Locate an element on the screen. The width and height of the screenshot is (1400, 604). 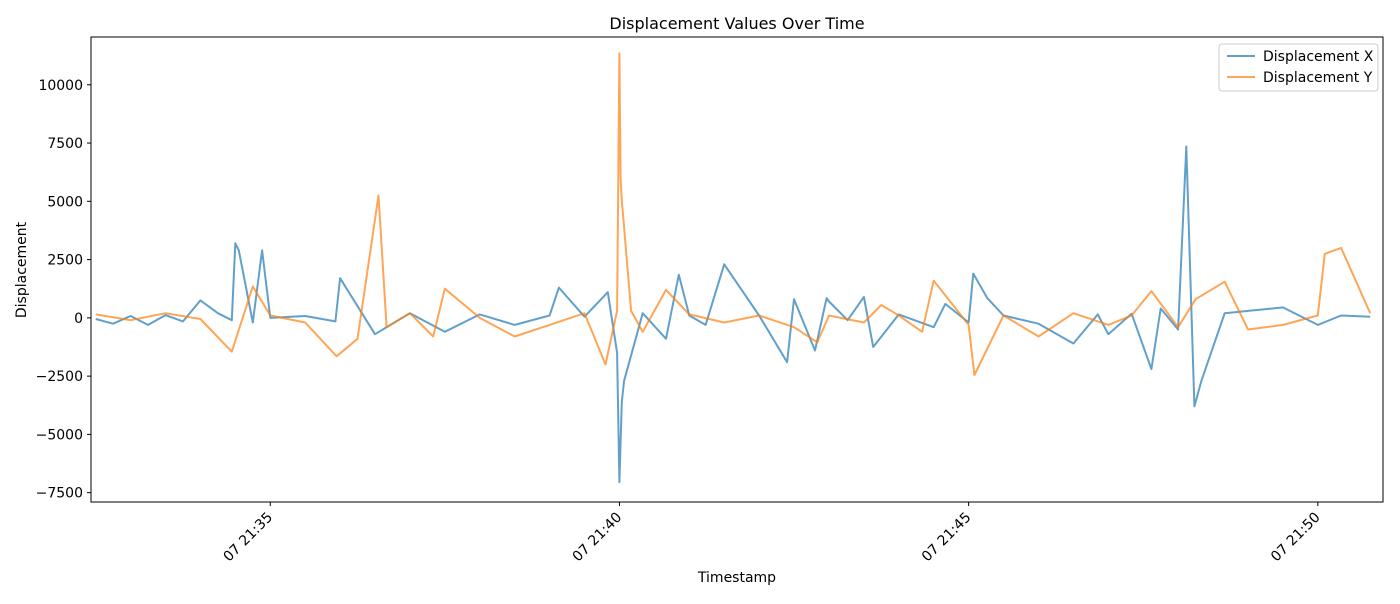
y-axis-label: Displacement is located at coordinates (22, 269).